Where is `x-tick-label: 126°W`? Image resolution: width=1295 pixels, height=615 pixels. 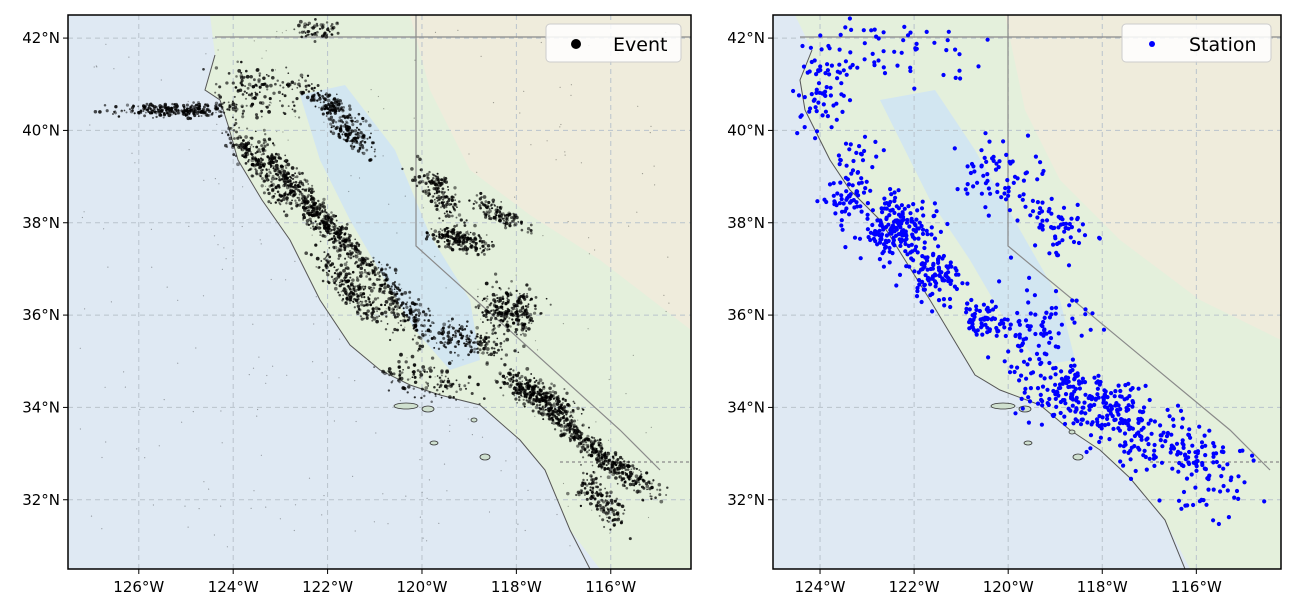
x-tick-label: 126°W is located at coordinates (138, 587).